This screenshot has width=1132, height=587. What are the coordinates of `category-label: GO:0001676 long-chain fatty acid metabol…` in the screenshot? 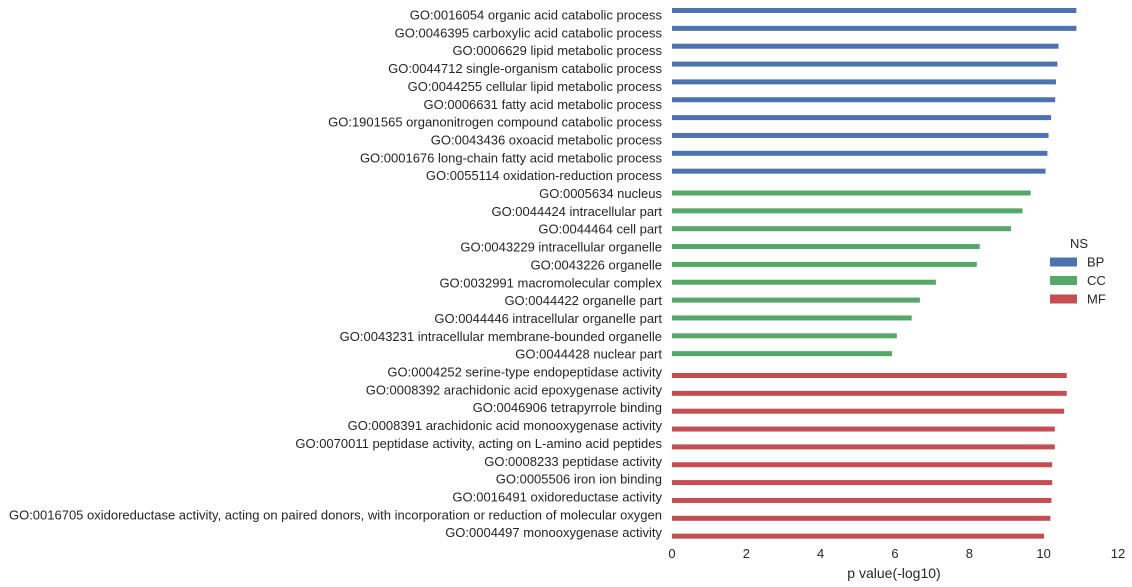 It's located at (511, 157).